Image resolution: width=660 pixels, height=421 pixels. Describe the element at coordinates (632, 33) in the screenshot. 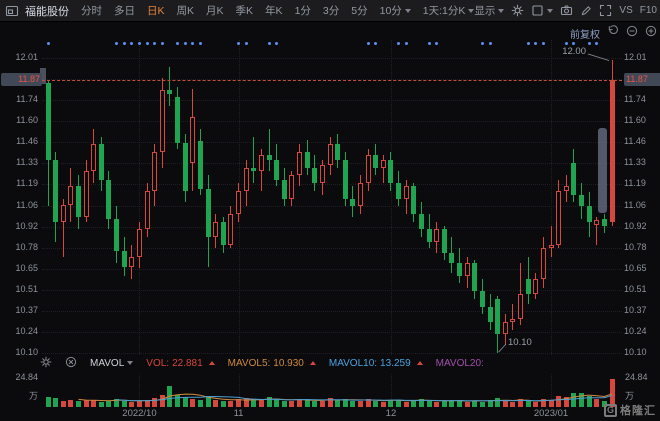

I see `zoom-out-icon` at that location.